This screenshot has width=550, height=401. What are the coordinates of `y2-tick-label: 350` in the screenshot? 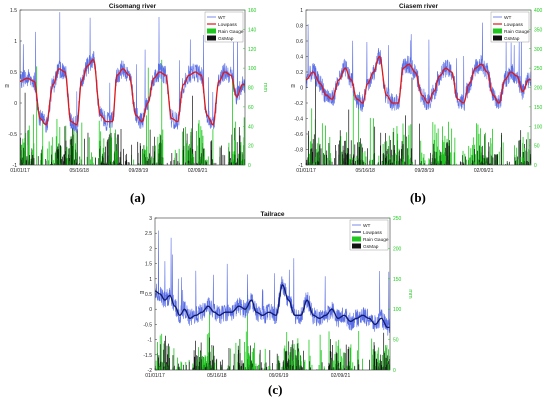 It's located at (538, 30).